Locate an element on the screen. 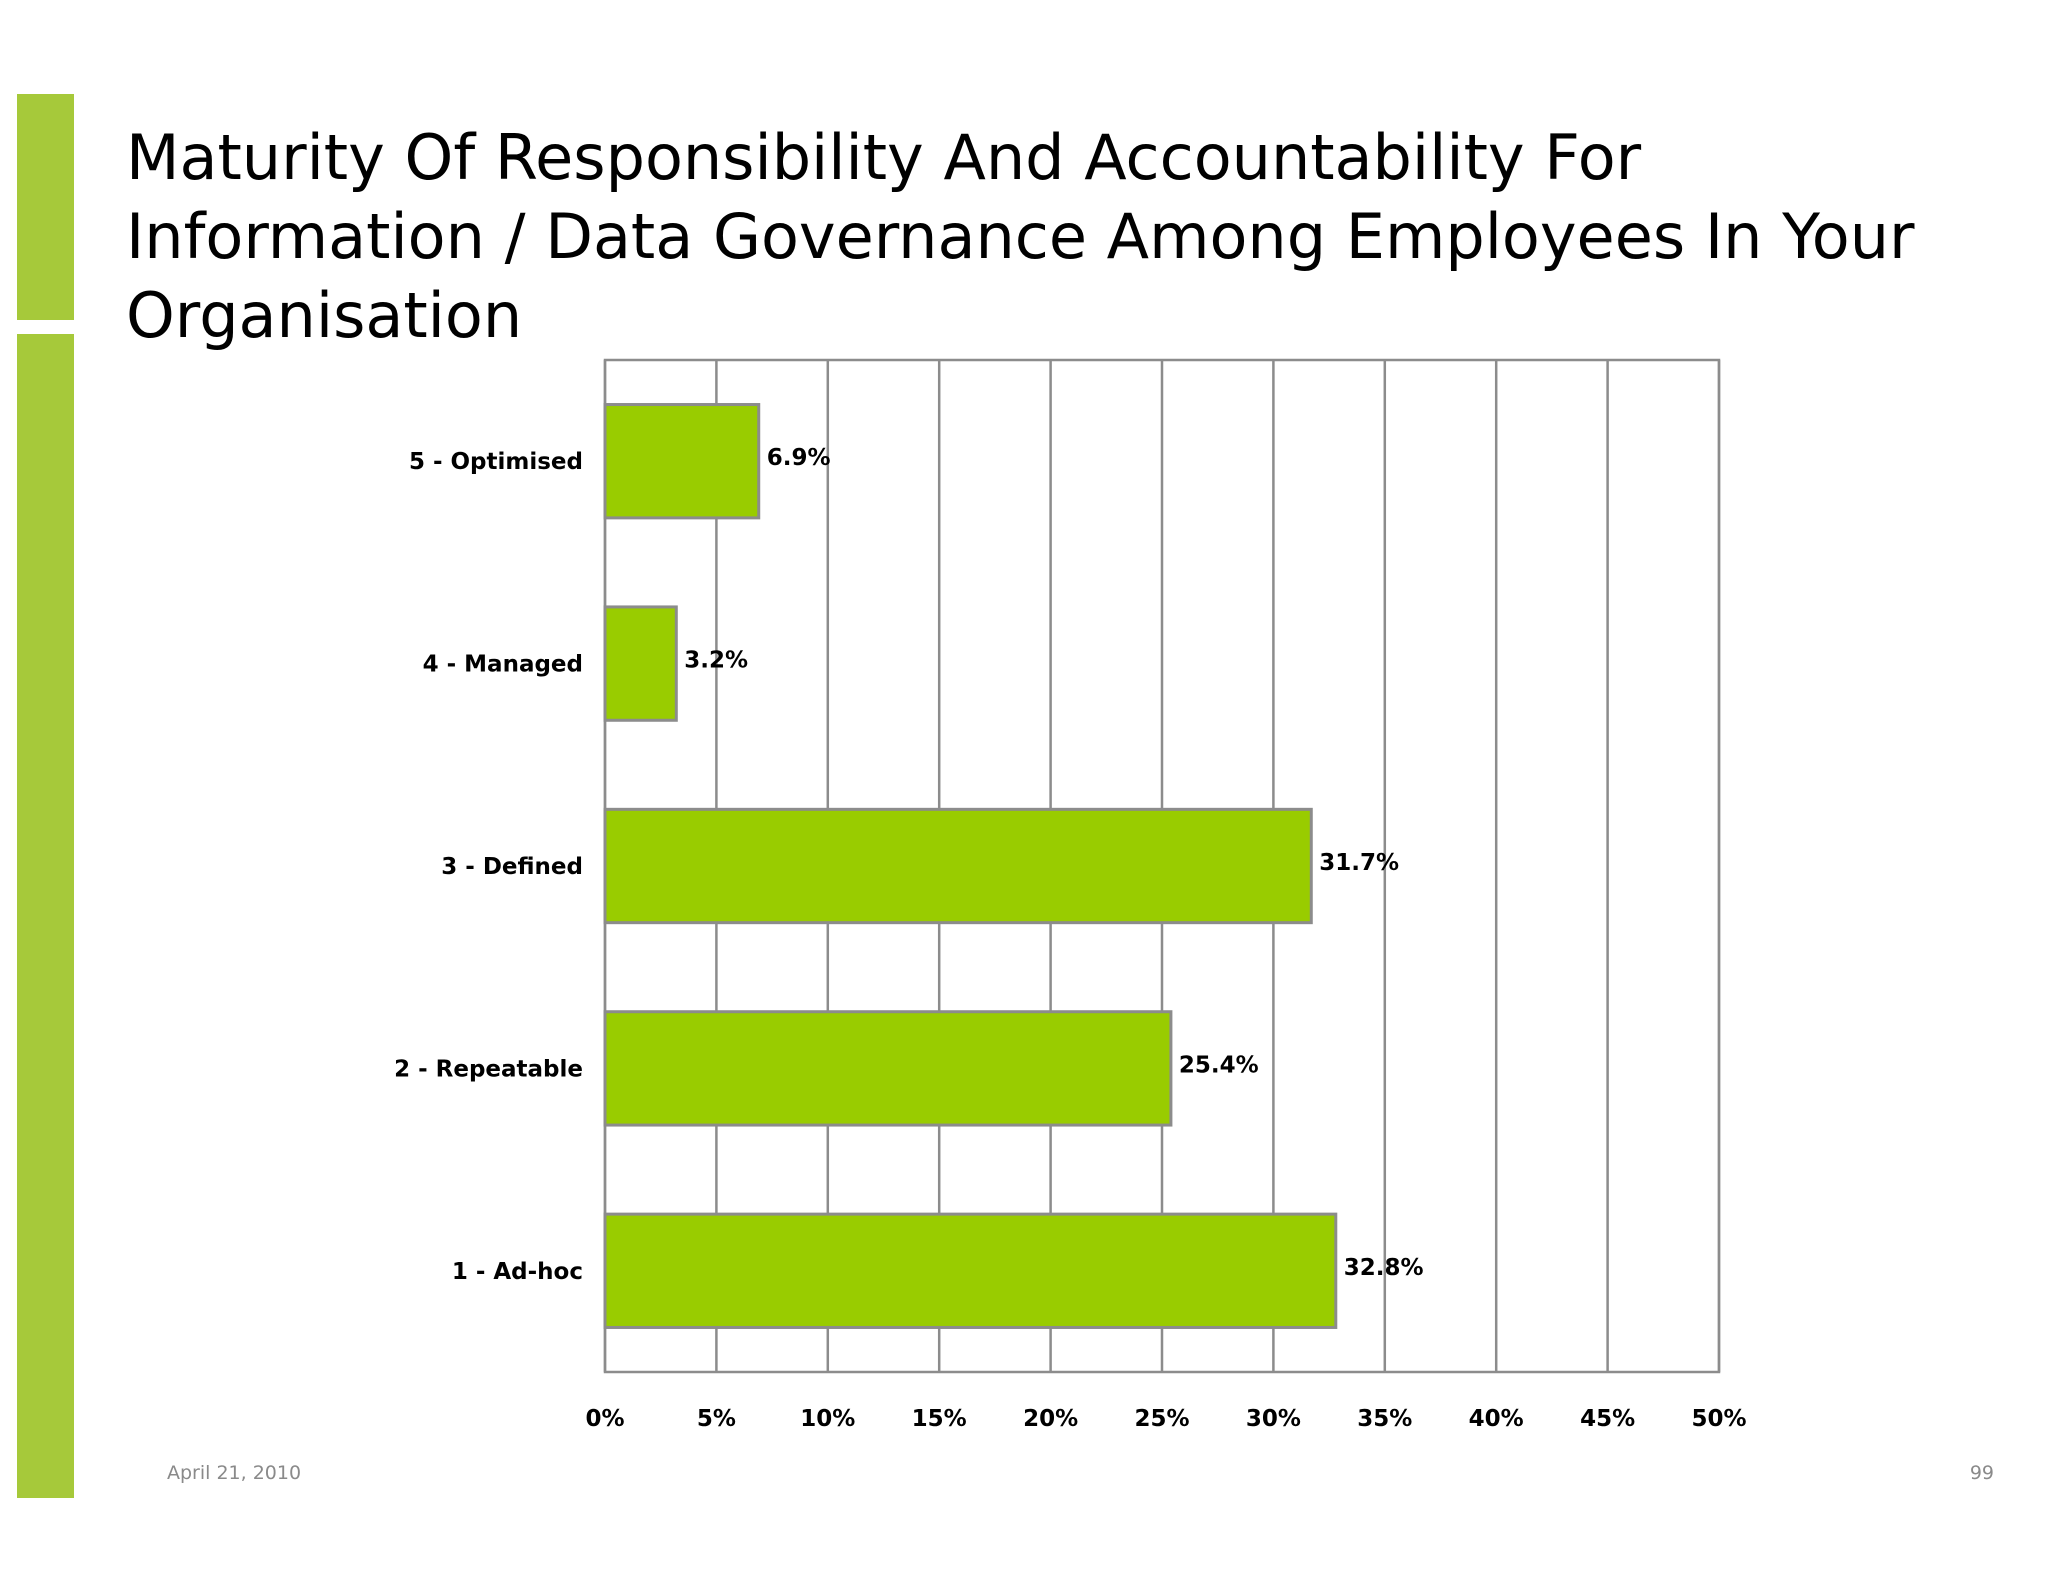 The height and width of the screenshot is (1582, 2048). x-tick-label: 30% is located at coordinates (1273, 1419).